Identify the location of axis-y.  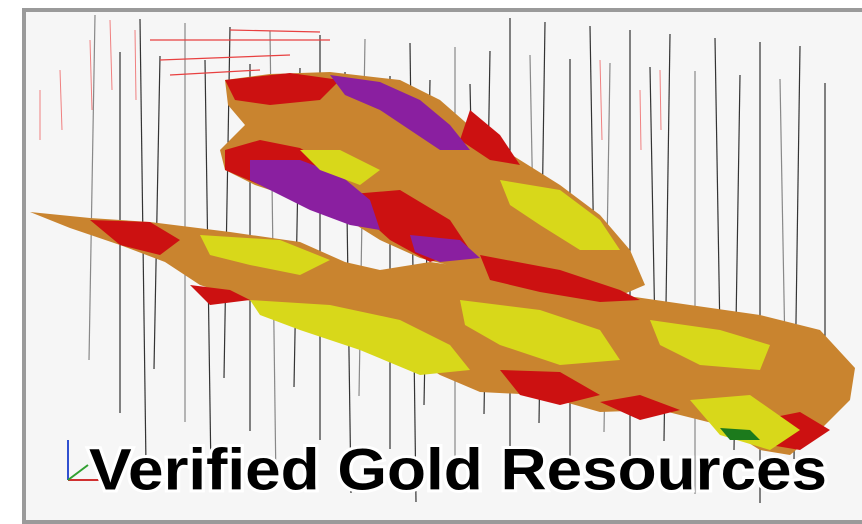
(78, 472).